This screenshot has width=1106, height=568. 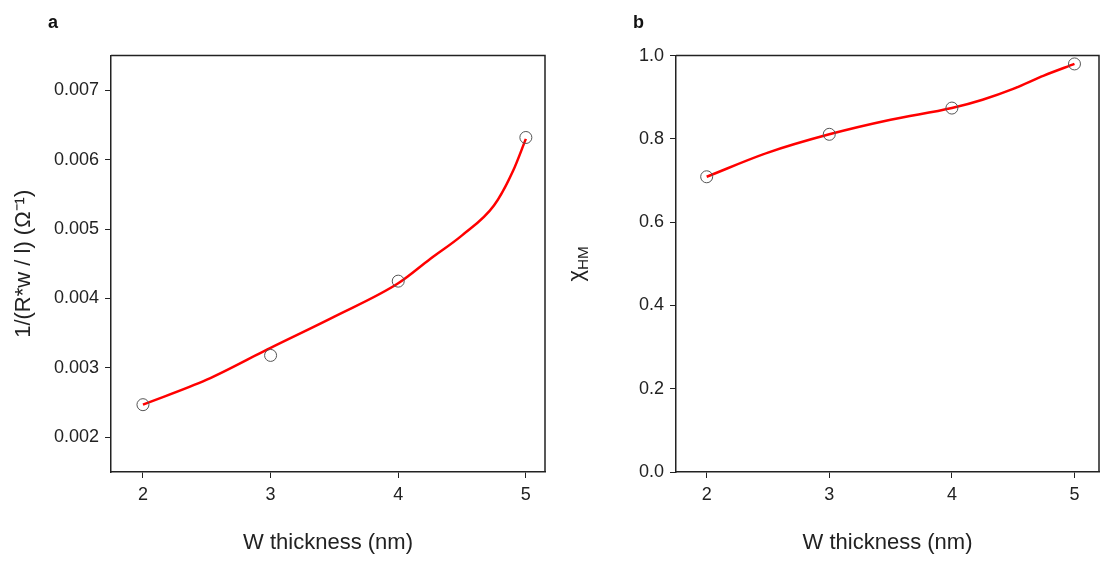 What do you see at coordinates (651, 387) in the screenshot?
I see `y-tick-label: 0.2` at bounding box center [651, 387].